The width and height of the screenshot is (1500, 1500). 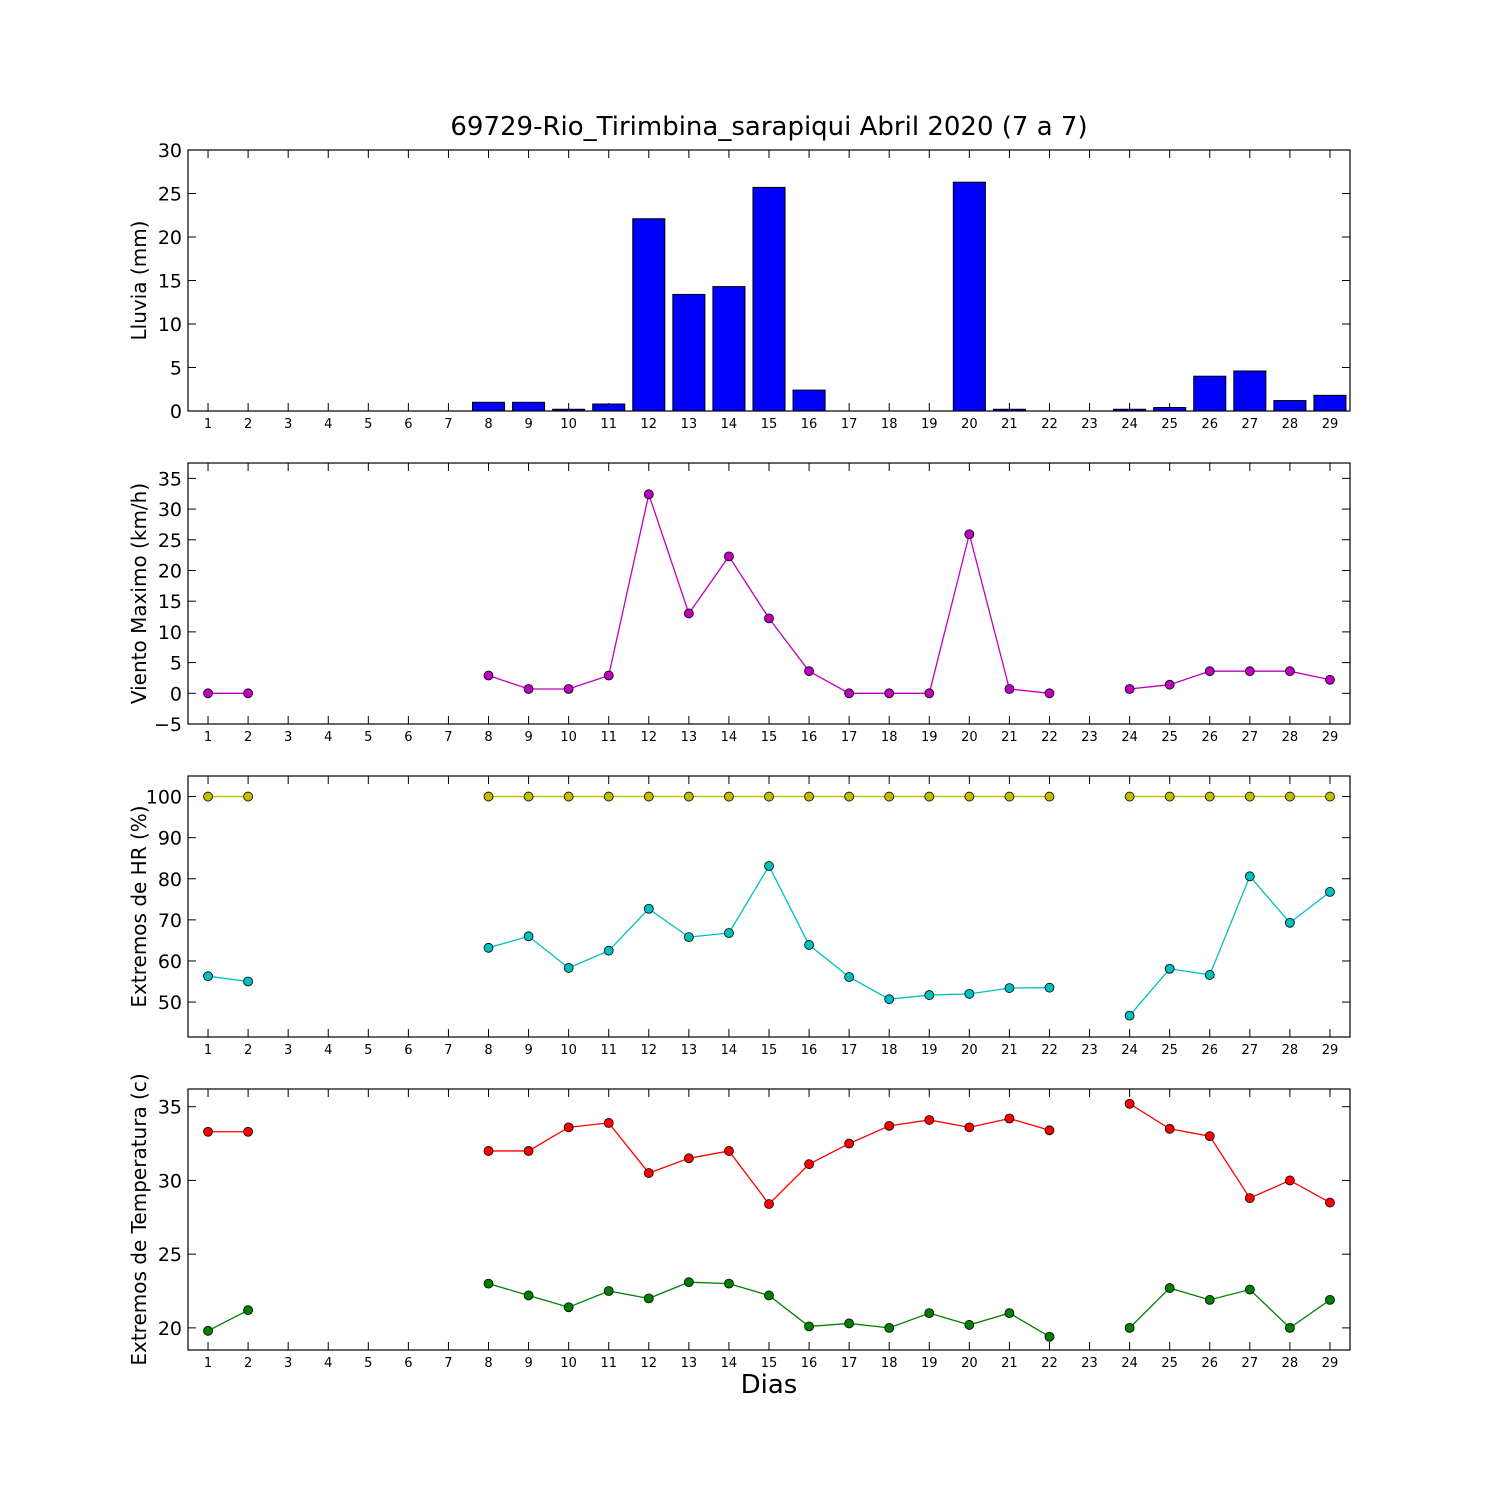 What do you see at coordinates (769, 1385) in the screenshot?
I see `x-axis-label: Dias` at bounding box center [769, 1385].